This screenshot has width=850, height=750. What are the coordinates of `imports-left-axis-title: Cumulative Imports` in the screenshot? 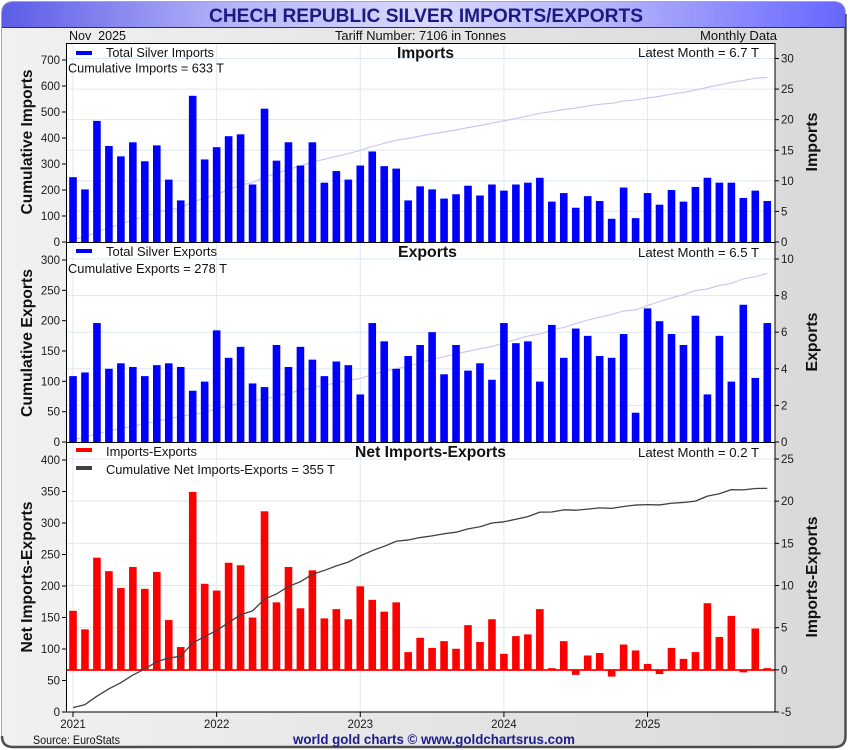 It's located at (27, 141).